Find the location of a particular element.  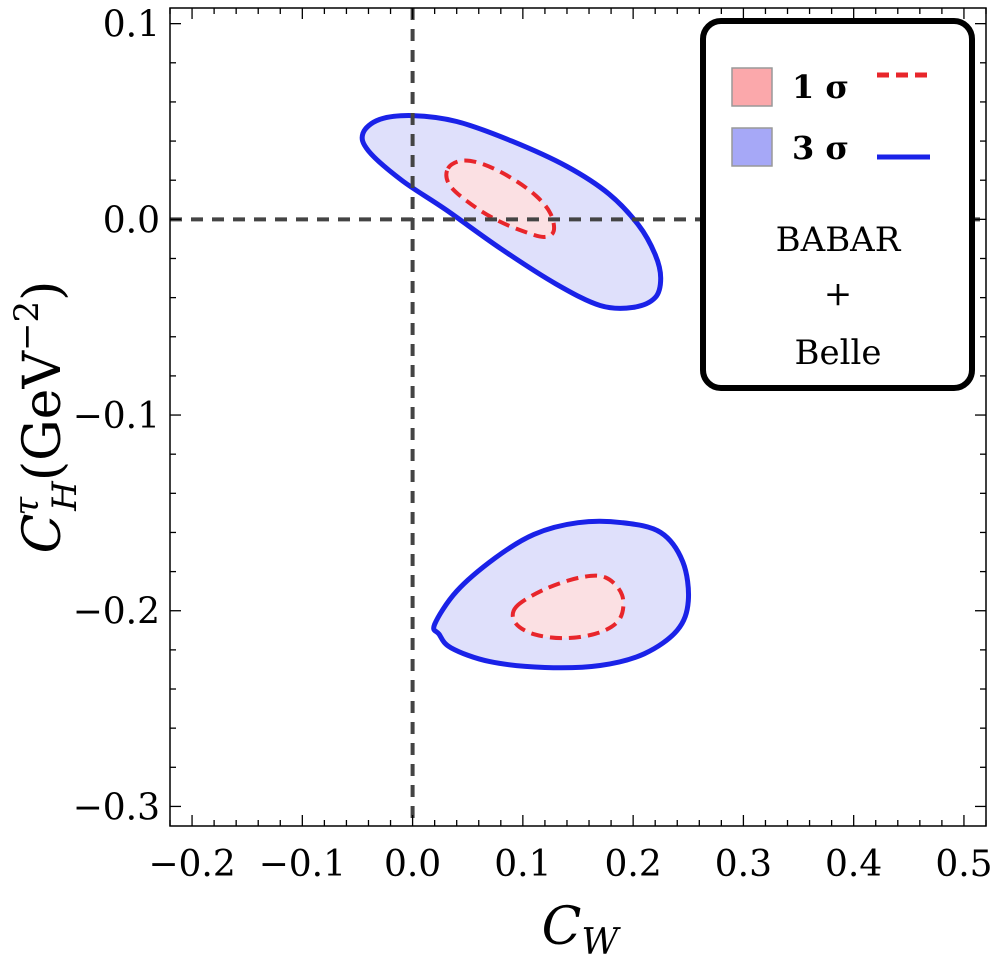

y-tick-label: 0.0 is located at coordinates (131, 220).